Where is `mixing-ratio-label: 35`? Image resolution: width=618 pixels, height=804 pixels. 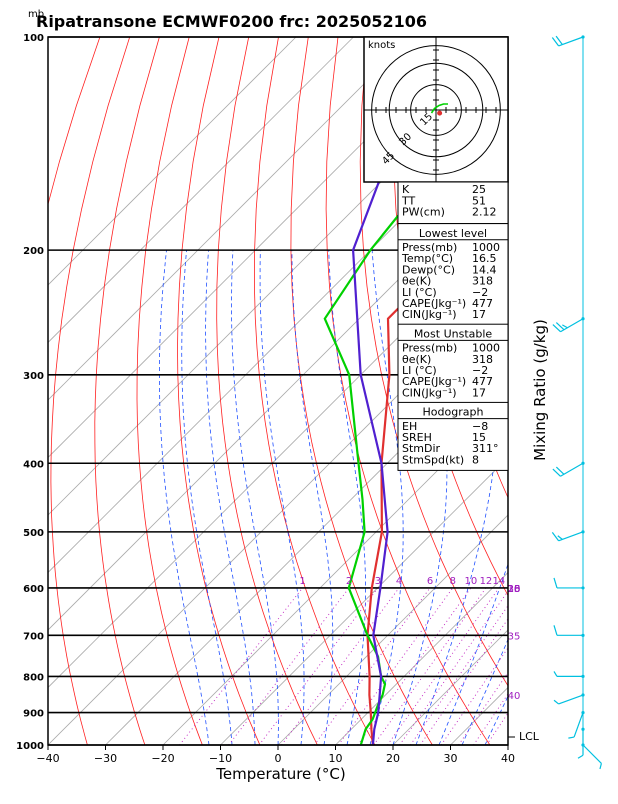 mixing-ratio-label: 35 is located at coordinates (514, 636).